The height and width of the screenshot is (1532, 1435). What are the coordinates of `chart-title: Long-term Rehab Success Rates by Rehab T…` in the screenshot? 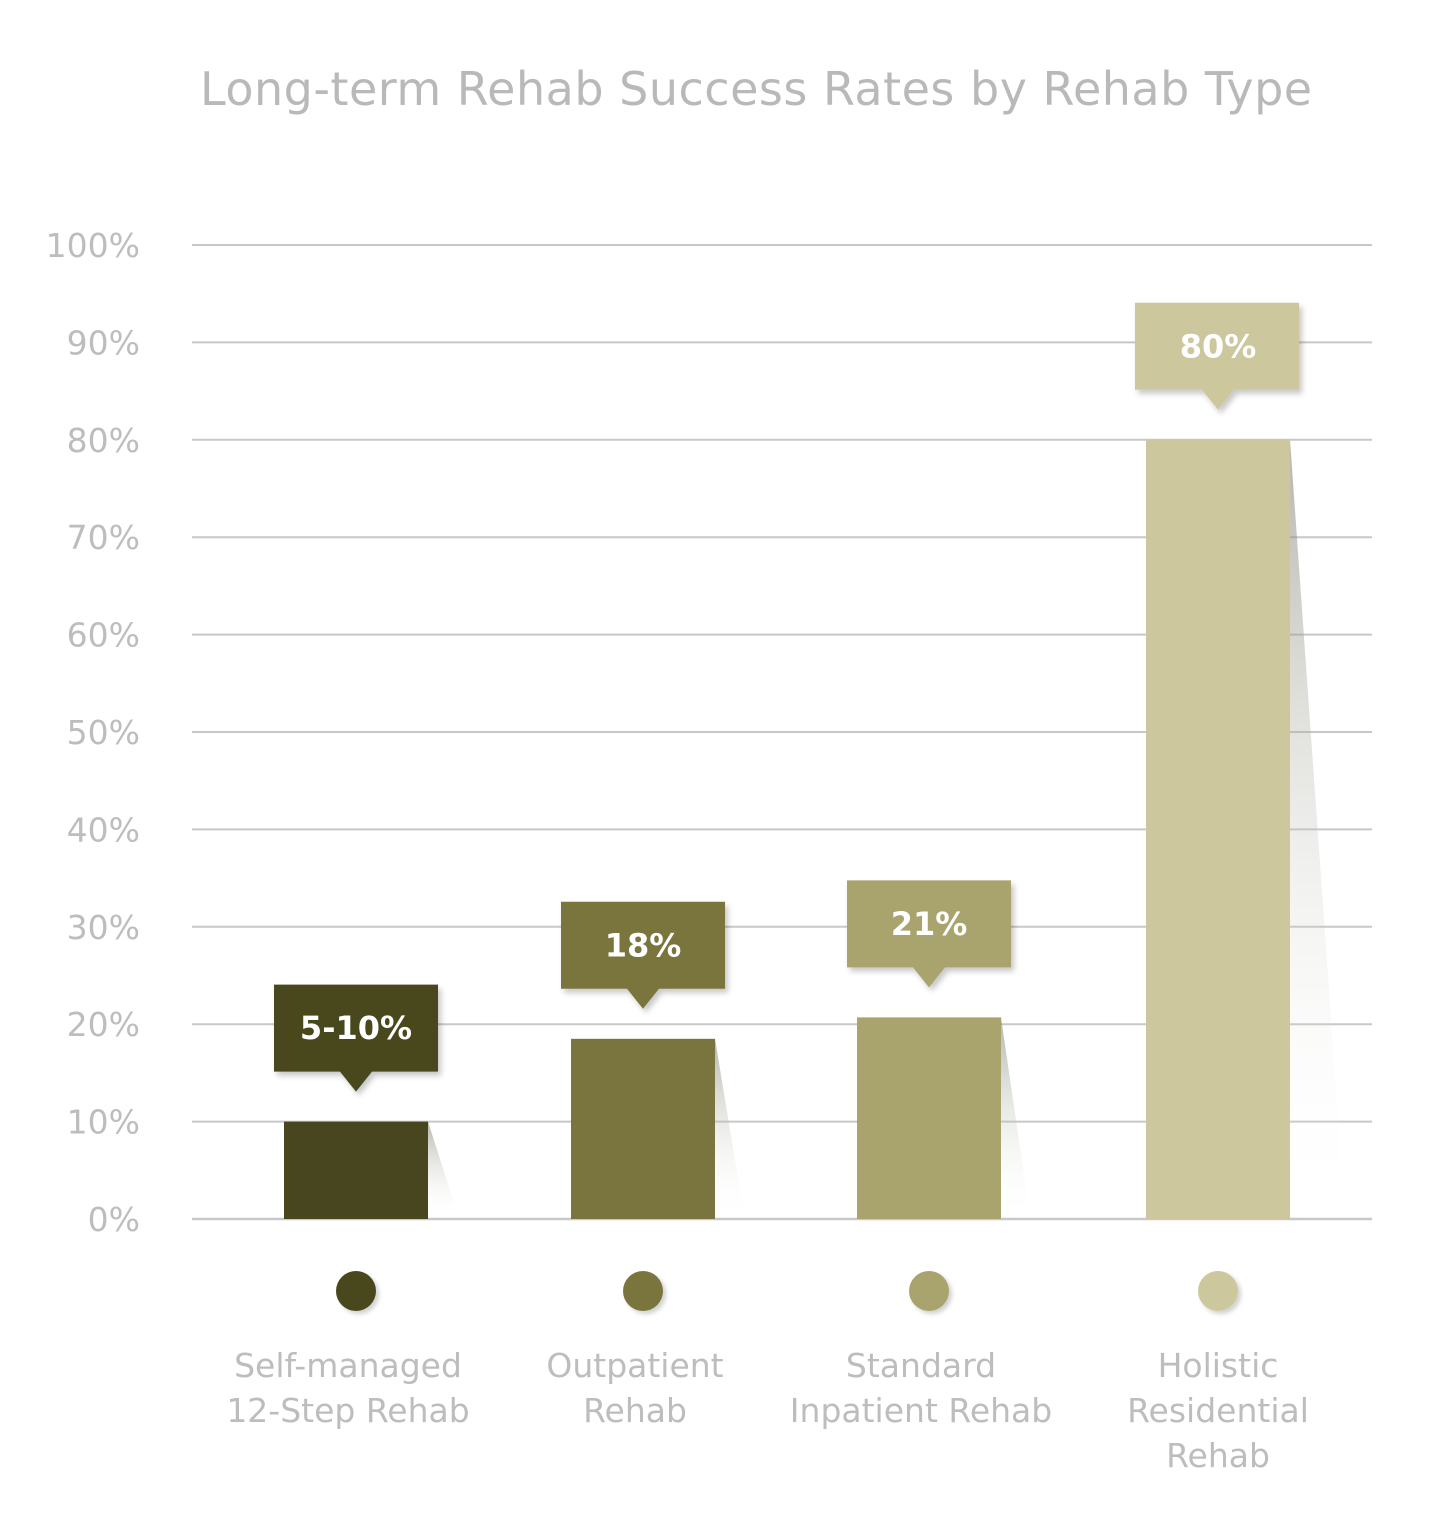 It's located at (756, 89).